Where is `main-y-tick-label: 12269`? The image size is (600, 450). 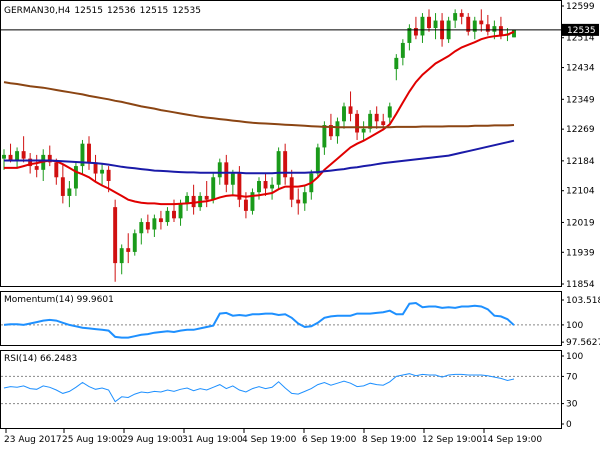 main-y-tick-label: 12269 is located at coordinates (580, 130).